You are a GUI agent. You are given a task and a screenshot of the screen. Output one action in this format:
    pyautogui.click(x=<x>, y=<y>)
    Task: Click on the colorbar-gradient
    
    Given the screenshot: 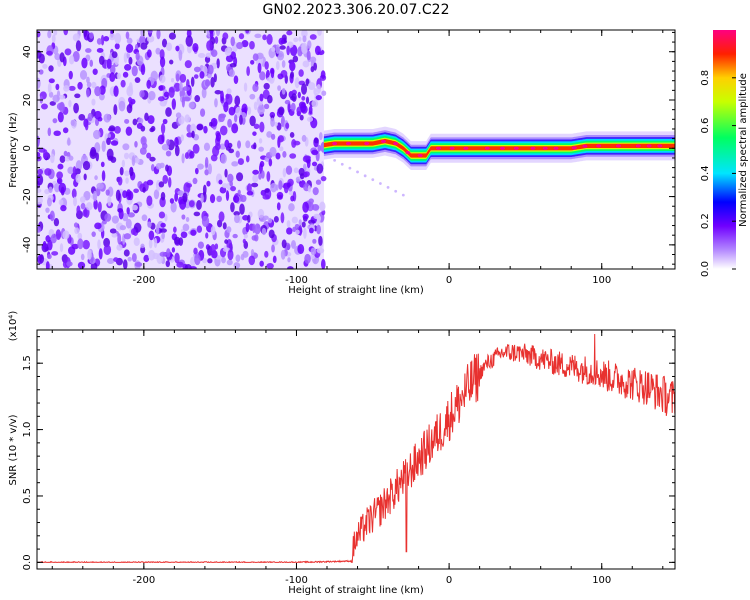 What is the action you would take?
    pyautogui.click(x=724, y=149)
    